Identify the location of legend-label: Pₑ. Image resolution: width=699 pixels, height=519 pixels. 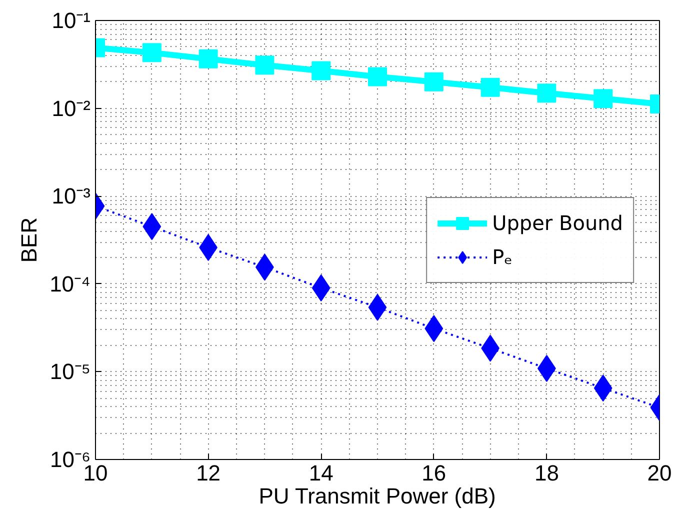
(502, 256).